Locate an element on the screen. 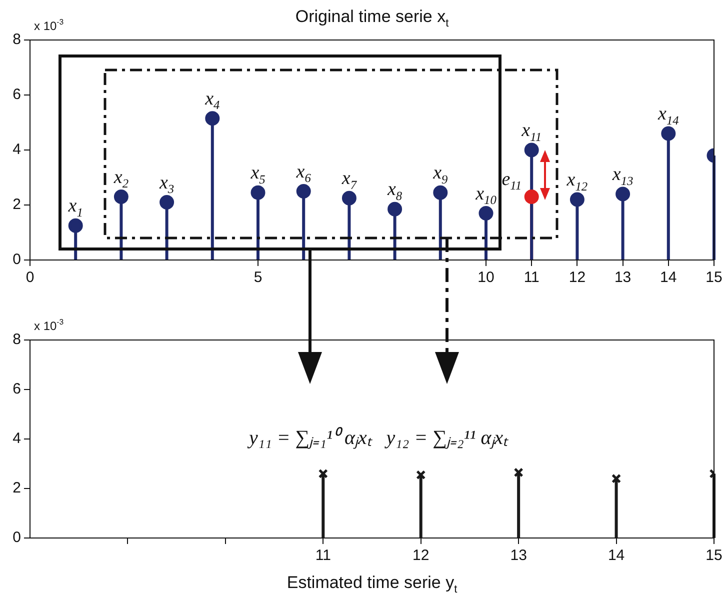  x-tick-label: 5 is located at coordinates (258, 277).